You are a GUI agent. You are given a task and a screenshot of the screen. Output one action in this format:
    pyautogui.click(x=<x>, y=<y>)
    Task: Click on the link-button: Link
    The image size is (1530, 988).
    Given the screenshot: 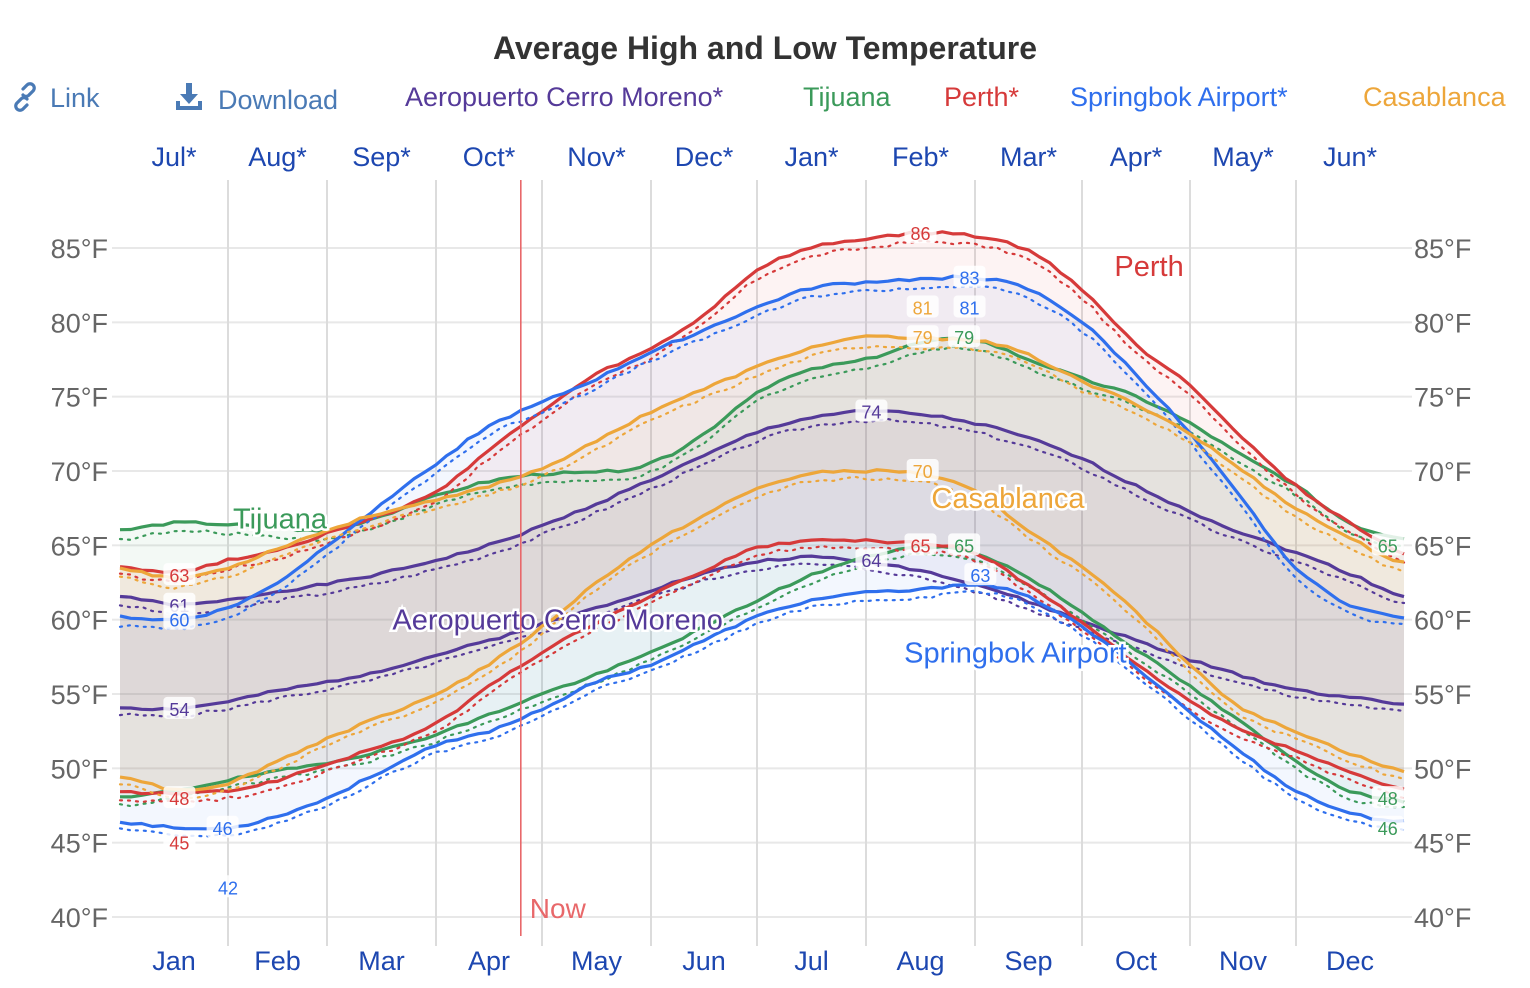 What is the action you would take?
    pyautogui.click(x=55, y=98)
    